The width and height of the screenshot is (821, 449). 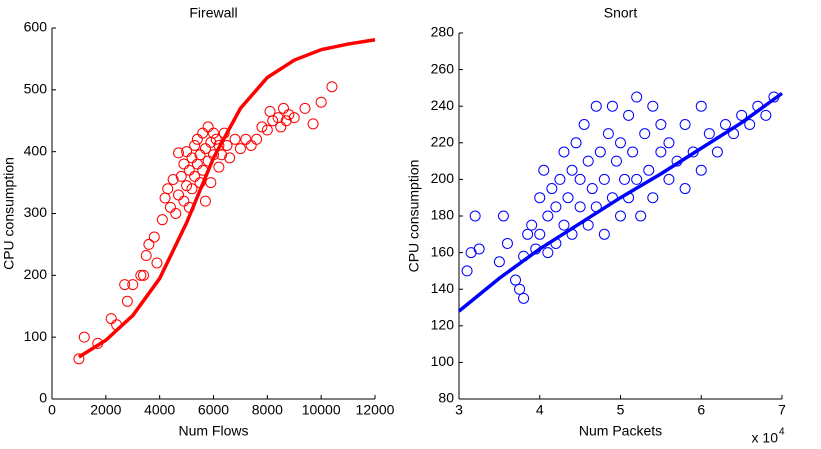 What do you see at coordinates (765, 438) in the screenshot?
I see `x-scale-note: x 10` at bounding box center [765, 438].